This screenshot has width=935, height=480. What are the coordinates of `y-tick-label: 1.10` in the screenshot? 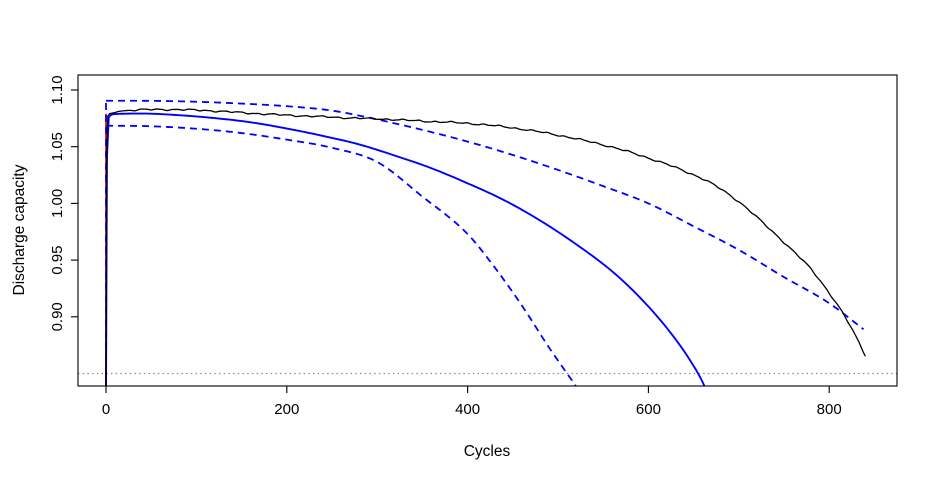 It's located at (57, 89).